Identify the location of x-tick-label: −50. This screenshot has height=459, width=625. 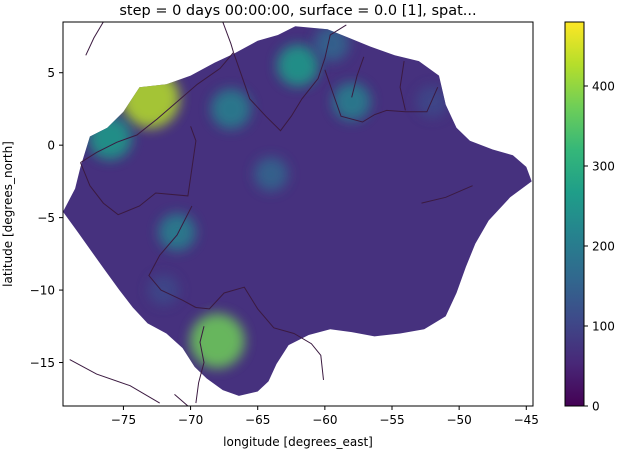
(458, 420).